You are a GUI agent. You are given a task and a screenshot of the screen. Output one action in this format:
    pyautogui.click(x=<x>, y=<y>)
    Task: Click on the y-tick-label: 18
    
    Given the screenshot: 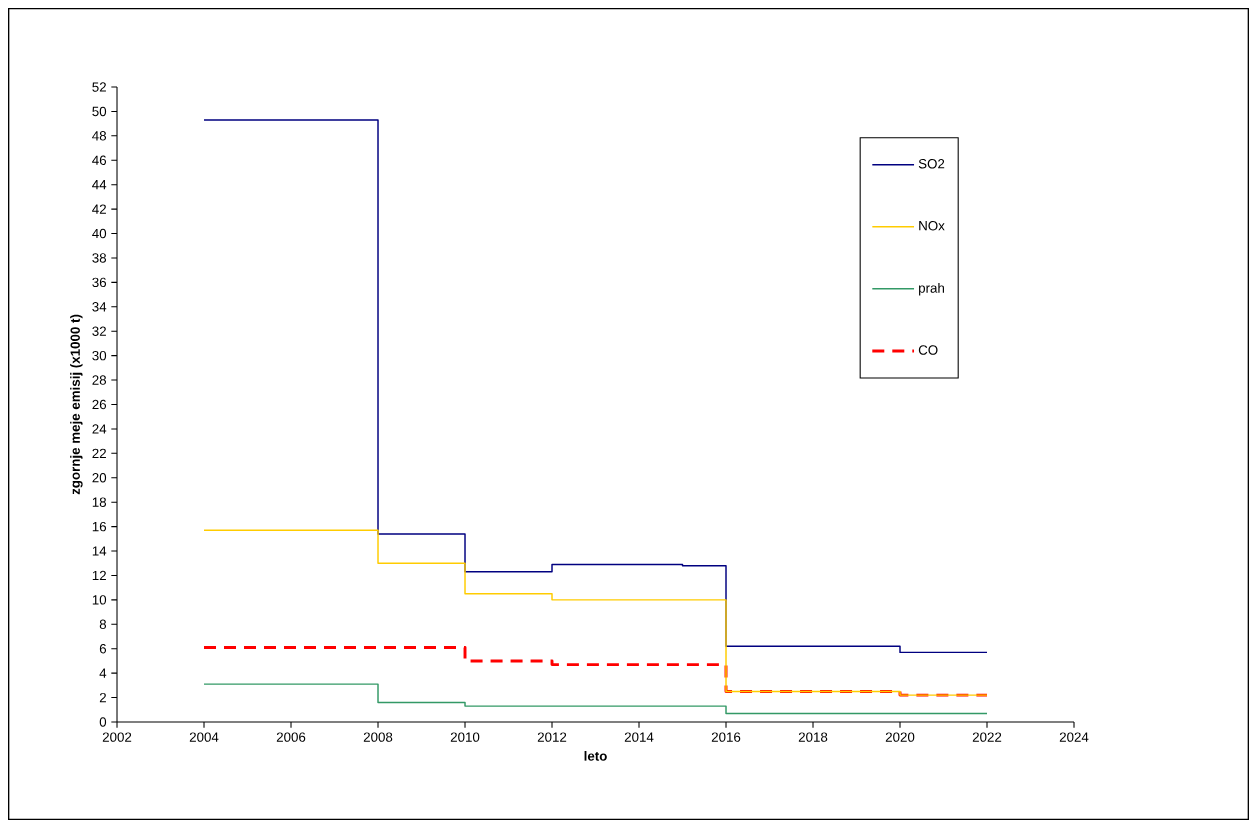 What is the action you would take?
    pyautogui.click(x=99, y=502)
    